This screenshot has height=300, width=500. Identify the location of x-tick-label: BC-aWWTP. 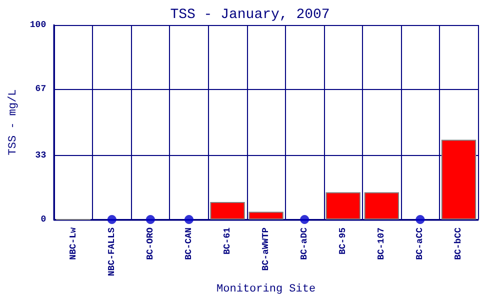
(266, 248).